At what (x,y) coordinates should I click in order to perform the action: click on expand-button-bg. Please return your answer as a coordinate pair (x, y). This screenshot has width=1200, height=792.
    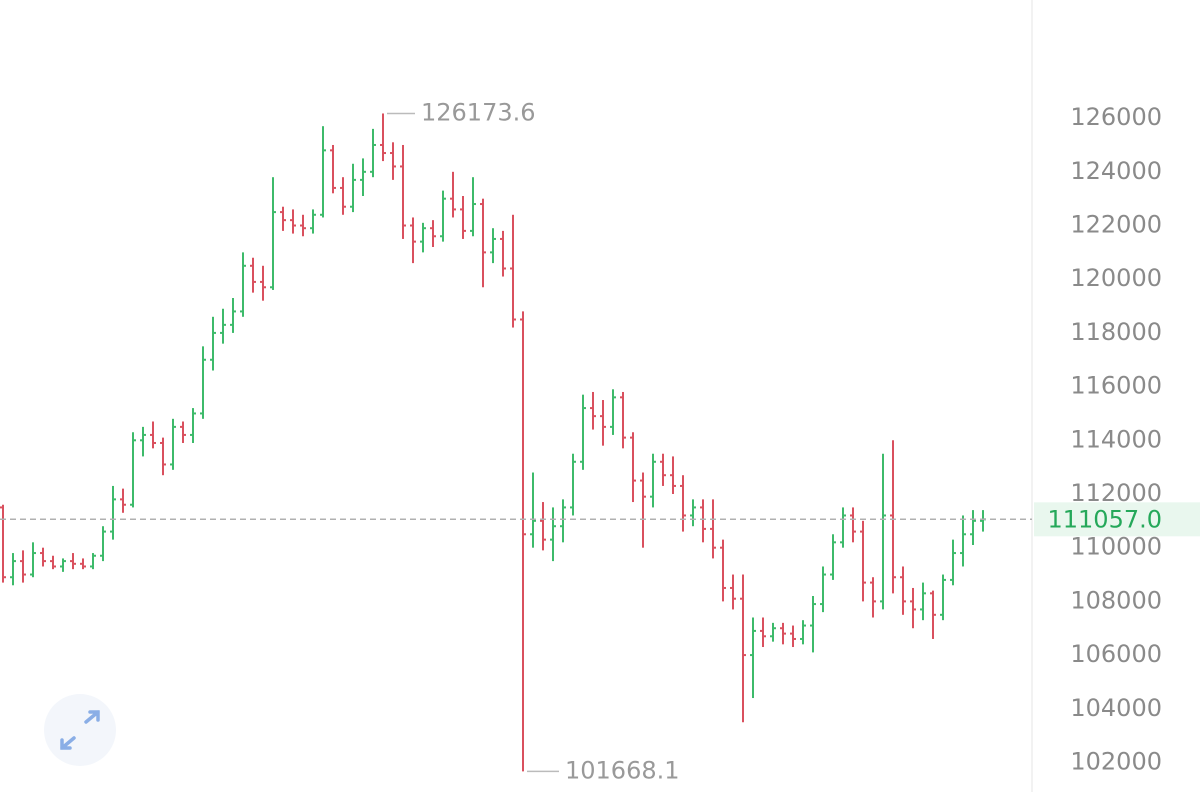
    Looking at the image, I should click on (80, 730).